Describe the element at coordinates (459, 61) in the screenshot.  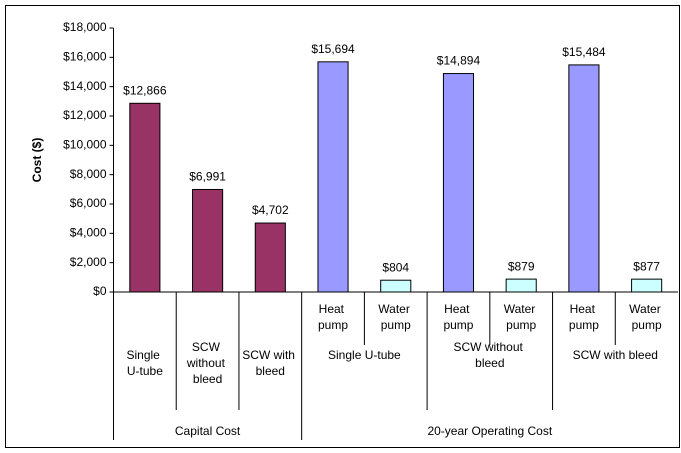
I see `value-label: $14,894` at that location.